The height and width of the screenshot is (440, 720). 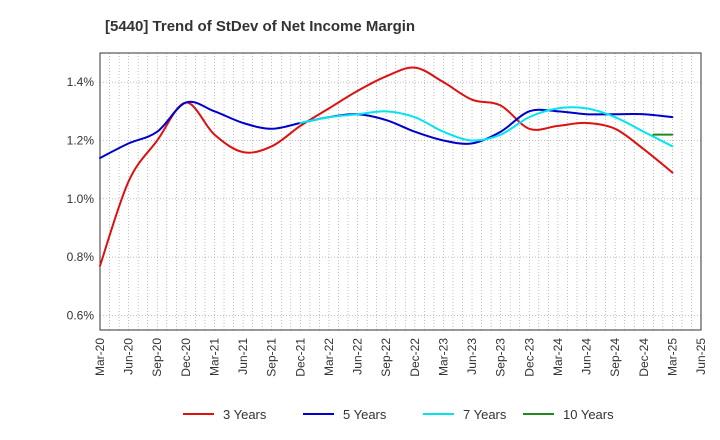 I want to click on x-tick-label: Mar-24, so click(x=558, y=357).